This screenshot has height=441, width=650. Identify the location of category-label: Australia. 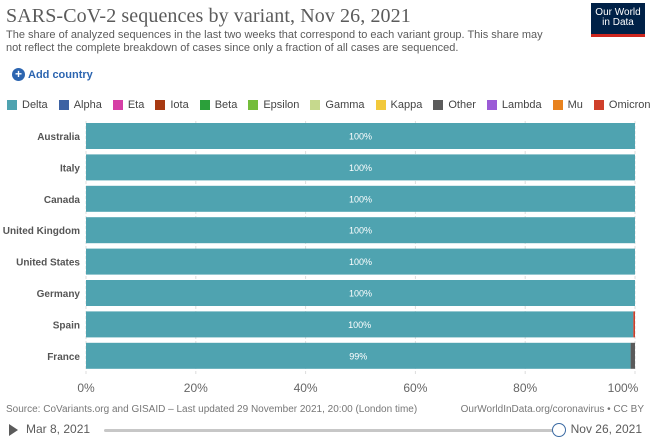
(58, 137).